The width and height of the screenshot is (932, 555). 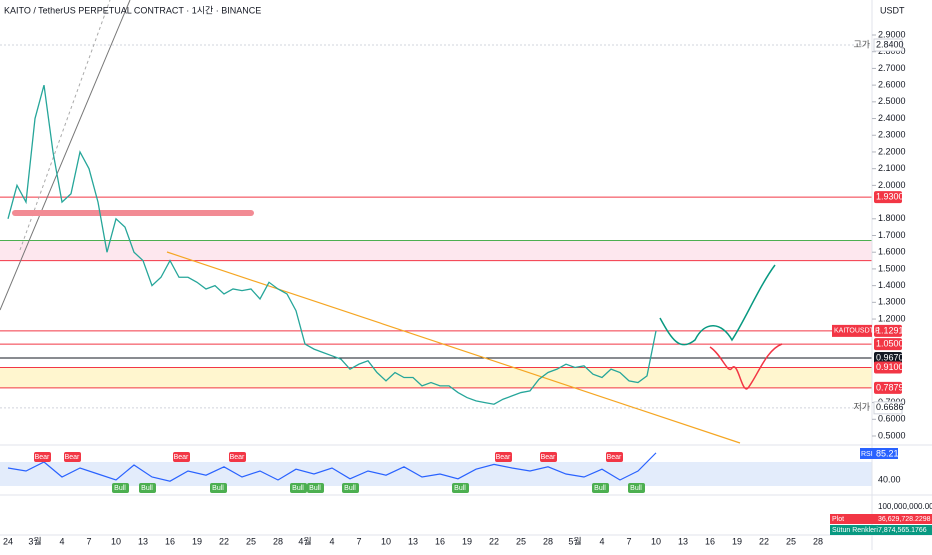 What do you see at coordinates (746, 366) in the screenshot?
I see `bearish-projection` at bounding box center [746, 366].